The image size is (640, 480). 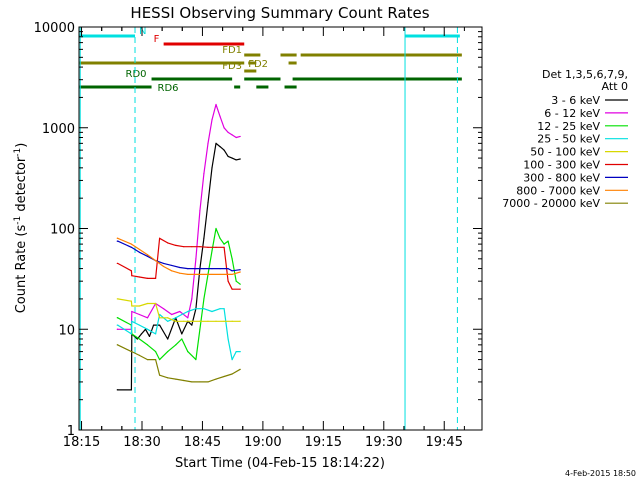 What do you see at coordinates (58, 129) in the screenshot?
I see `y-tick-label-1000: 1000` at bounding box center [58, 129].